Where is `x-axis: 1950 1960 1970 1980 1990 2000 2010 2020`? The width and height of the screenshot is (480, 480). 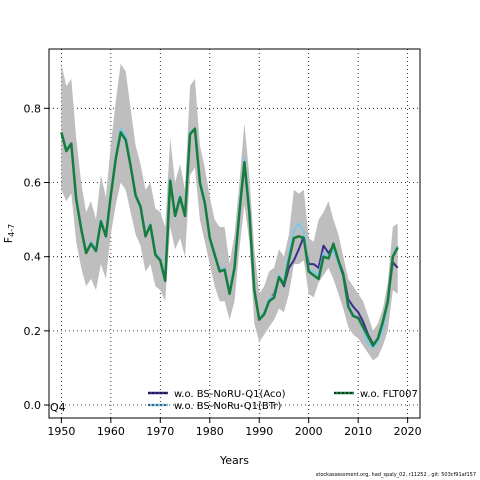 x-axis: 1950 1960 1970 1980 1990 2000 2010 2020 is located at coordinates (234, 428).